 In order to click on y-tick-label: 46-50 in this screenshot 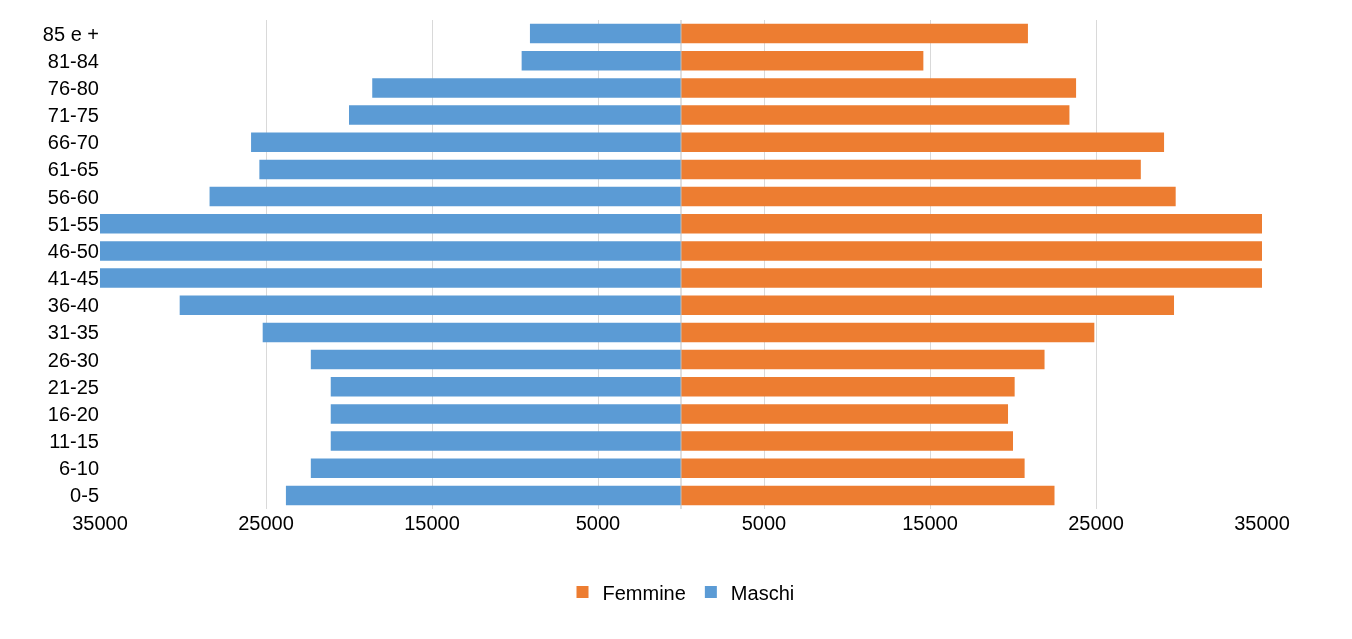, I will do `click(73, 250)`.